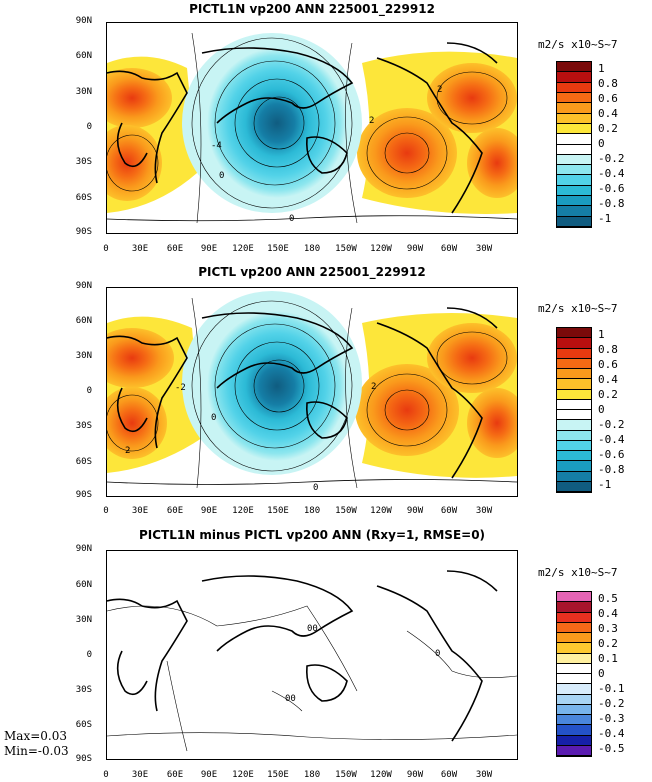 The image size is (652, 782). I want to click on contour-label: -2, so click(180, 388).